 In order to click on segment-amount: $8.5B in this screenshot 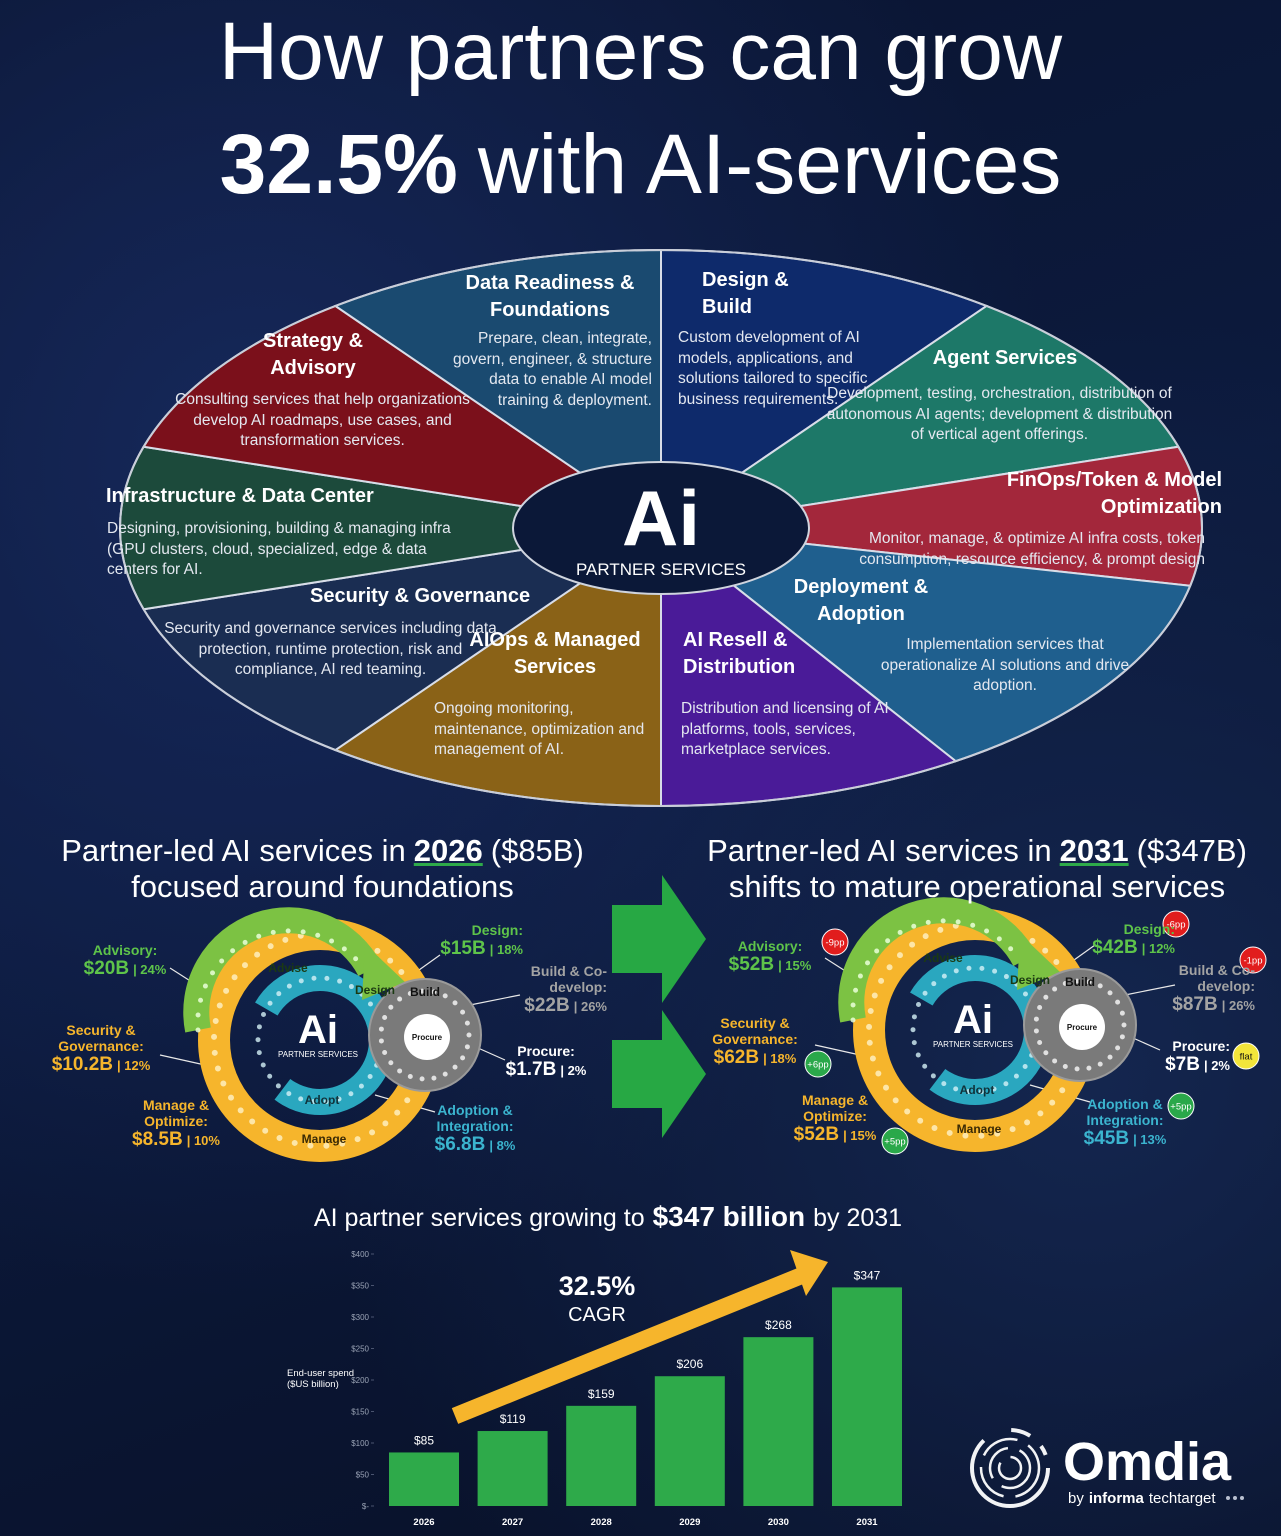, I will do `click(157, 1139)`.